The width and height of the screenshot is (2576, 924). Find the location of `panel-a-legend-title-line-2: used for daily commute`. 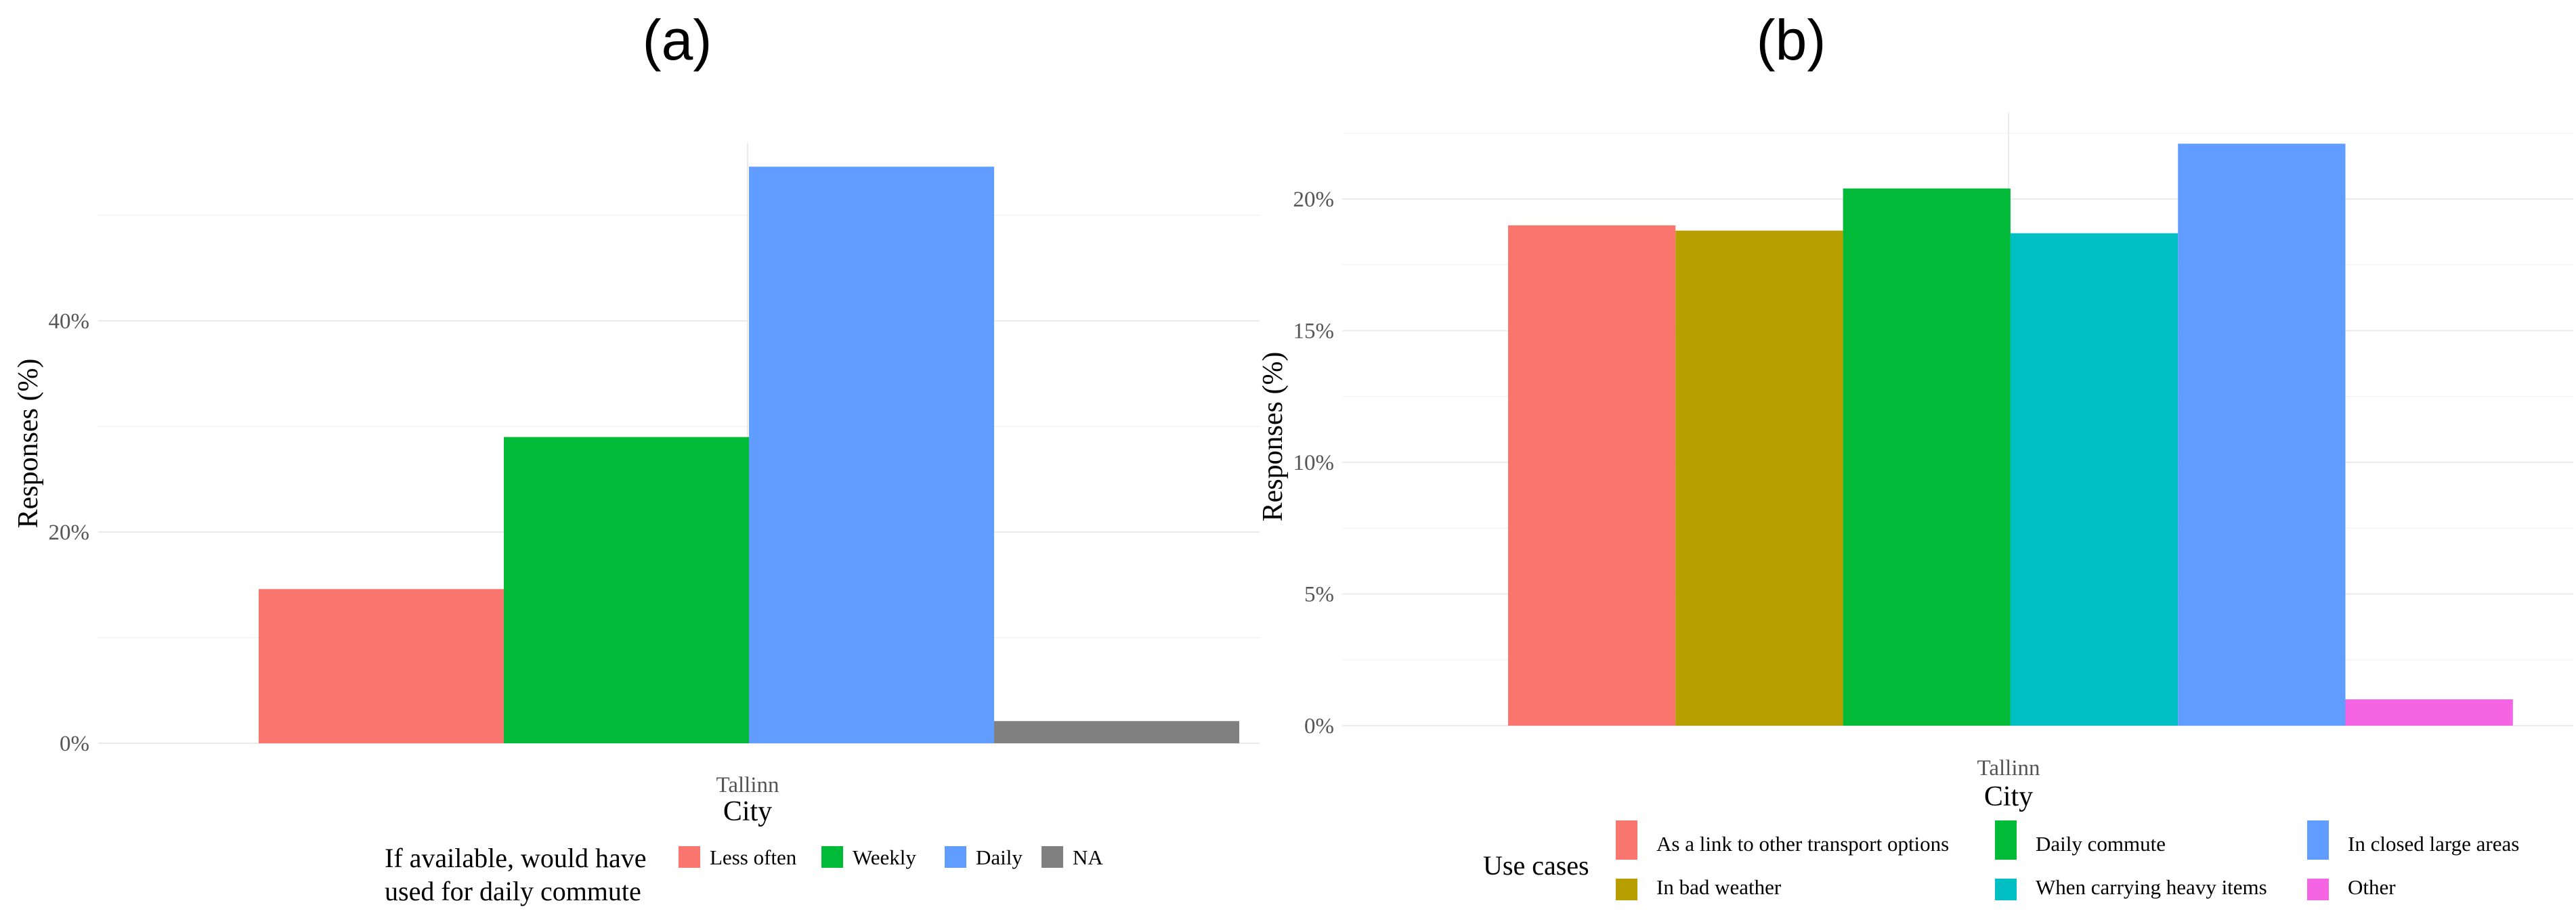

panel-a-legend-title-line-2: used for daily commute is located at coordinates (513, 891).